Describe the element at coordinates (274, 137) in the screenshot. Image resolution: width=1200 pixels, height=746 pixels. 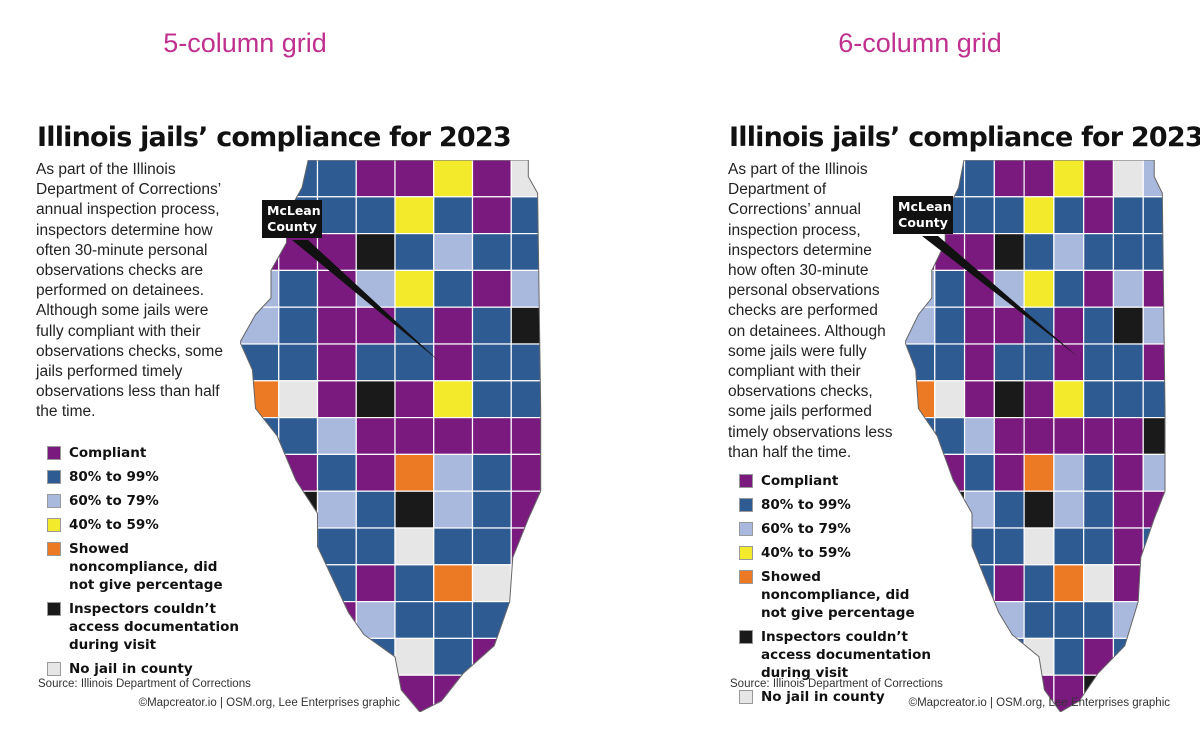
I see `map-title: Illinois jails’ compliance for 2023` at that location.